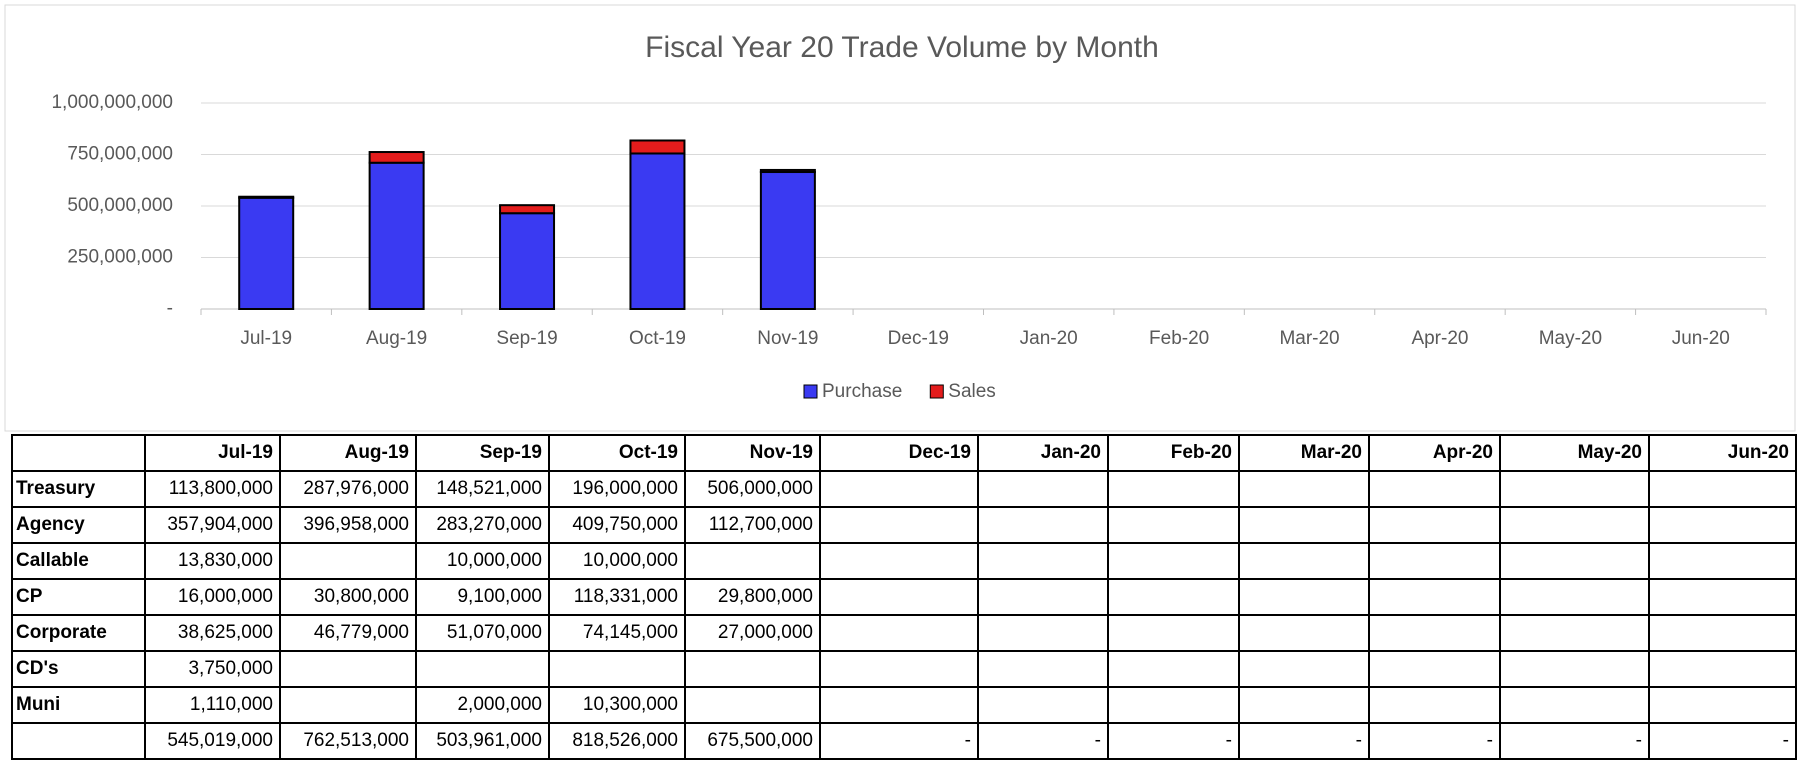  I want to click on table-cell: 357,904,000, so click(212, 525).